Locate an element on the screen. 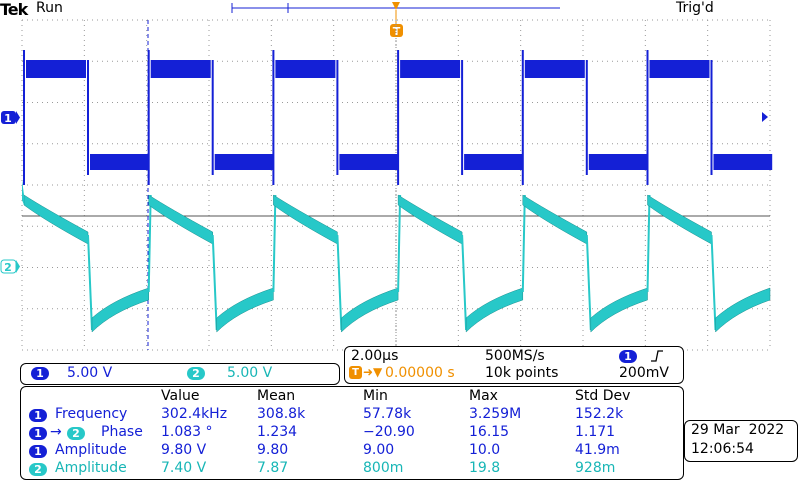 The image size is (800, 480). record-length: 10k points is located at coordinates (522, 373).